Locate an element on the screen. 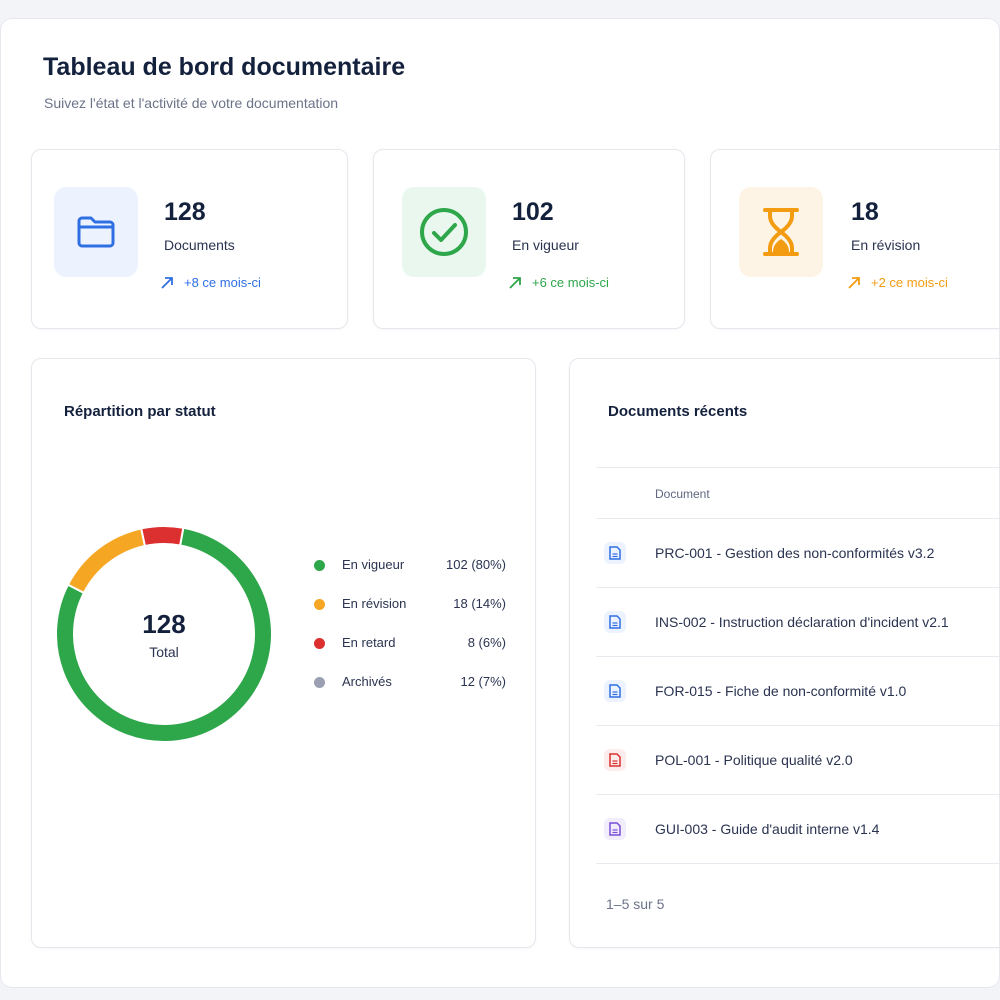 The image size is (1000, 1000). donut-slice-en-vigueur is located at coordinates (164, 634).